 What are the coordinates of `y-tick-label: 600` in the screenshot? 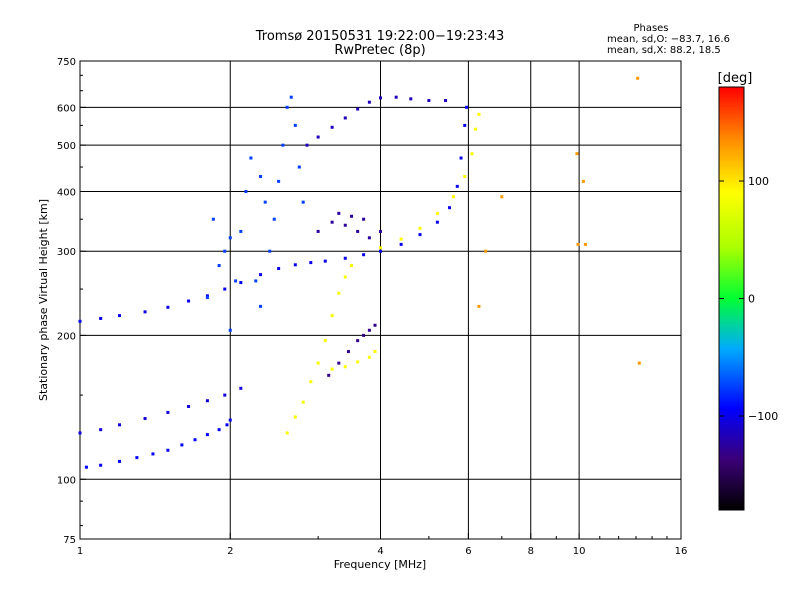 It's located at (66, 108).